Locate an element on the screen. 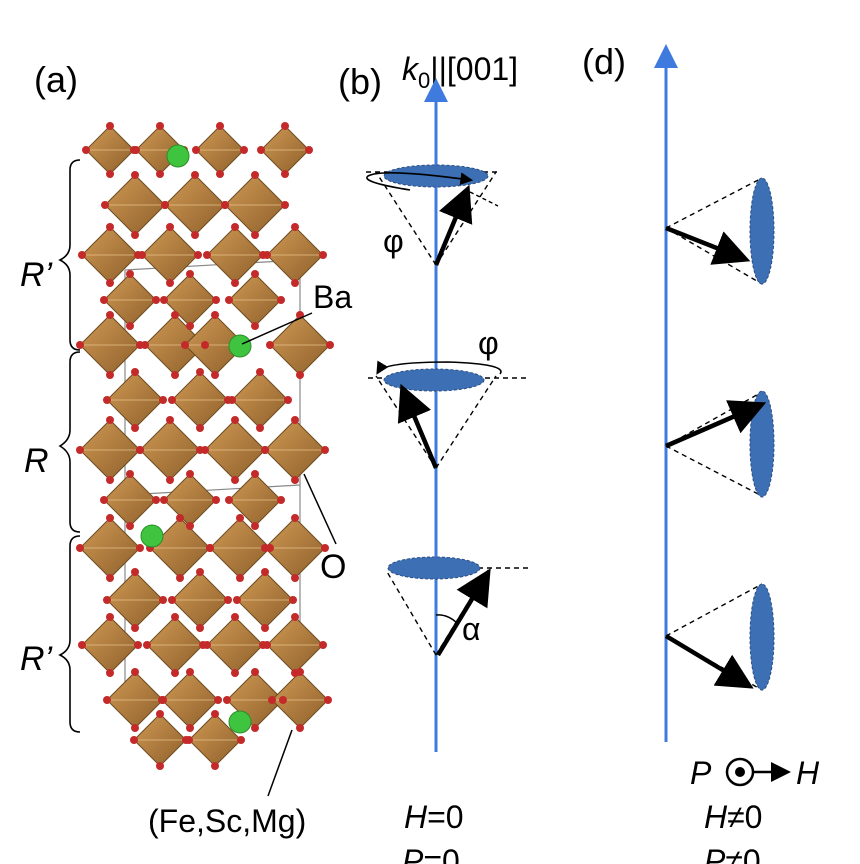 The width and height of the screenshot is (860, 864). spin-cone-1: φ is located at coordinates (433, 215).